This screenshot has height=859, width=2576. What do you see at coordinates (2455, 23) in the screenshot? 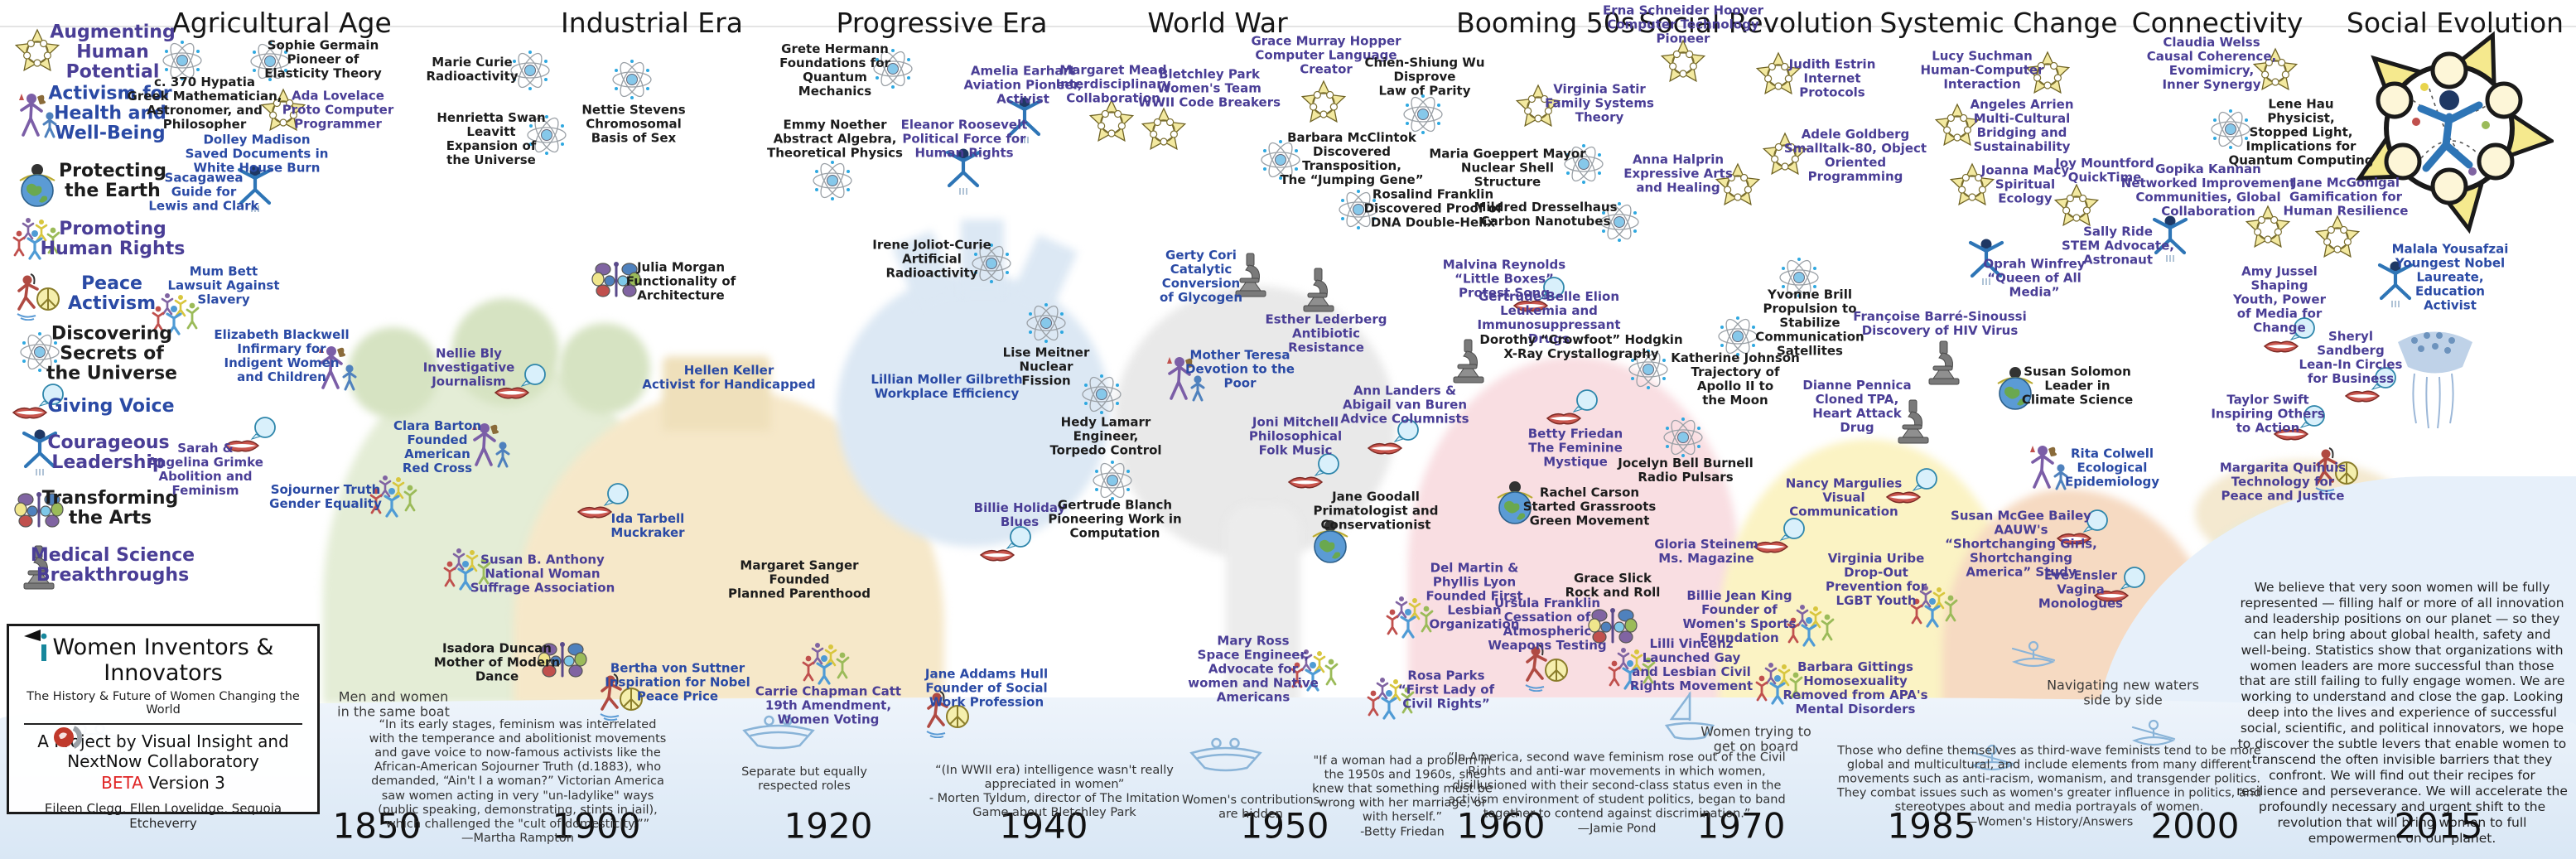
I see `era-title: Social Evolution` at bounding box center [2455, 23].